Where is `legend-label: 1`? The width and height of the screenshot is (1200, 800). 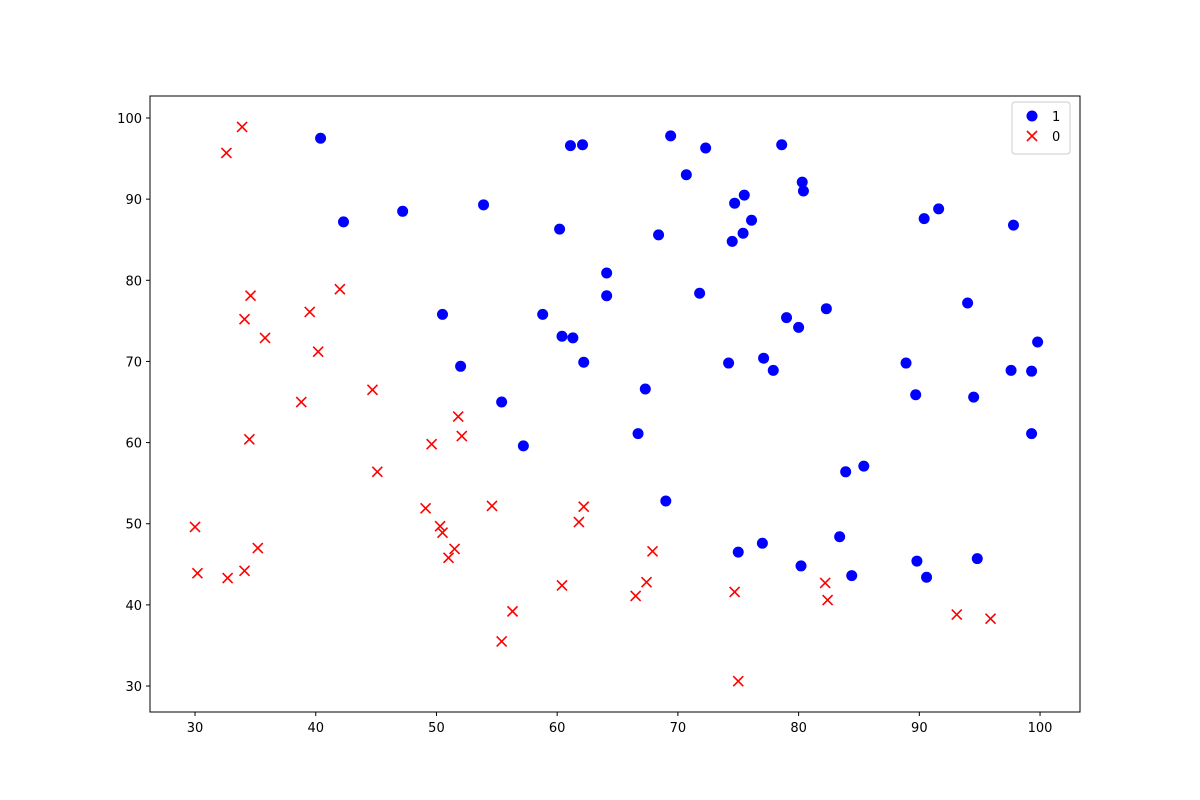 legend-label: 1 is located at coordinates (1056, 117).